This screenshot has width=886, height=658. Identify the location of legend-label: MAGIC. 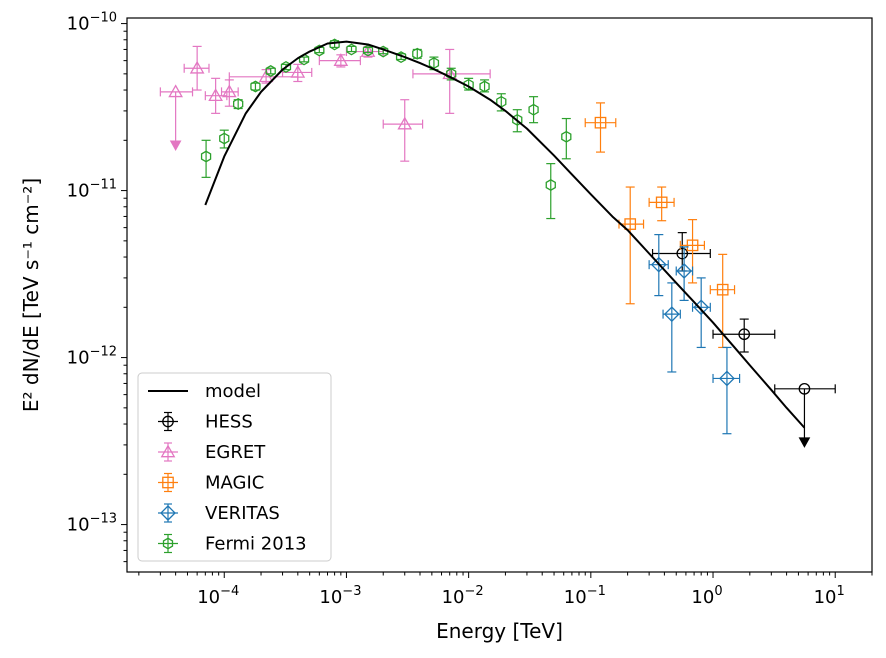
(234, 483).